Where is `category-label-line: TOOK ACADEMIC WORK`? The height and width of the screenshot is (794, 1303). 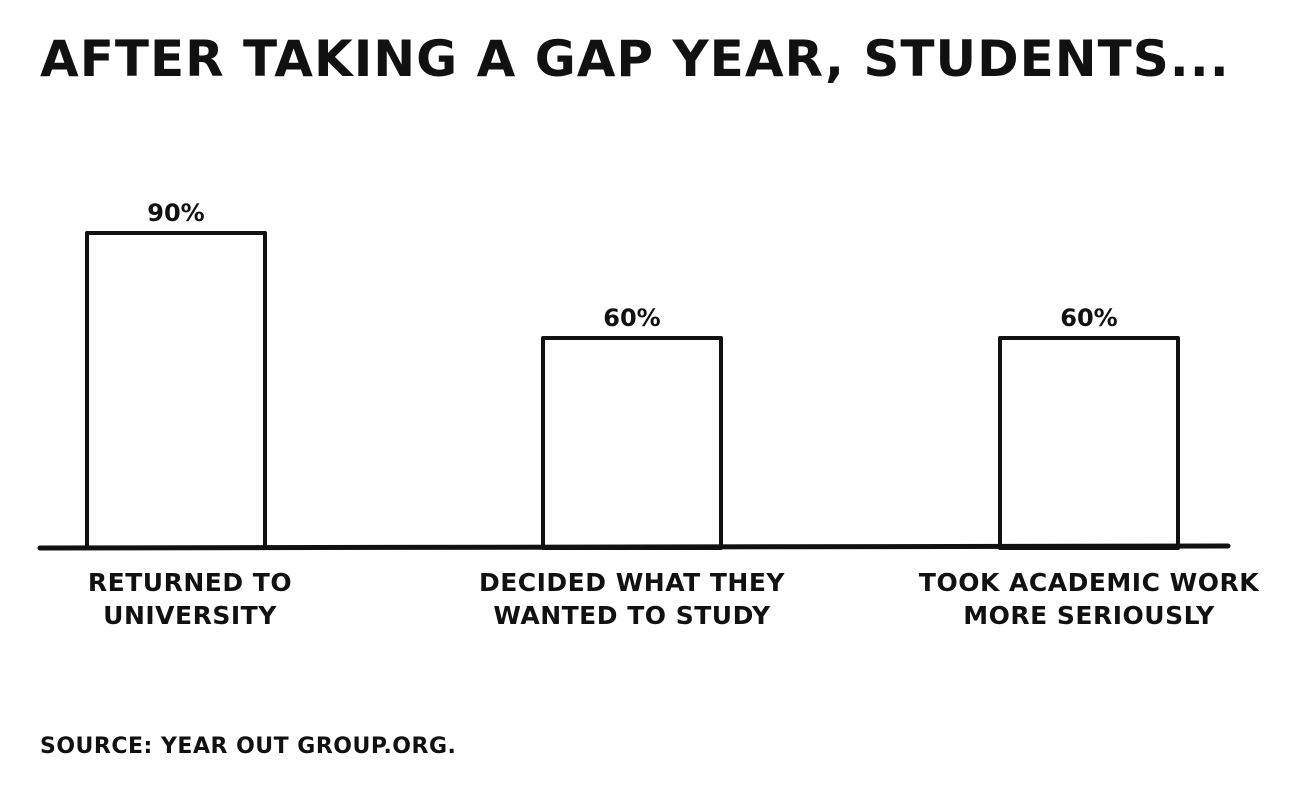 category-label-line: TOOK ACADEMIC WORK is located at coordinates (1089, 582).